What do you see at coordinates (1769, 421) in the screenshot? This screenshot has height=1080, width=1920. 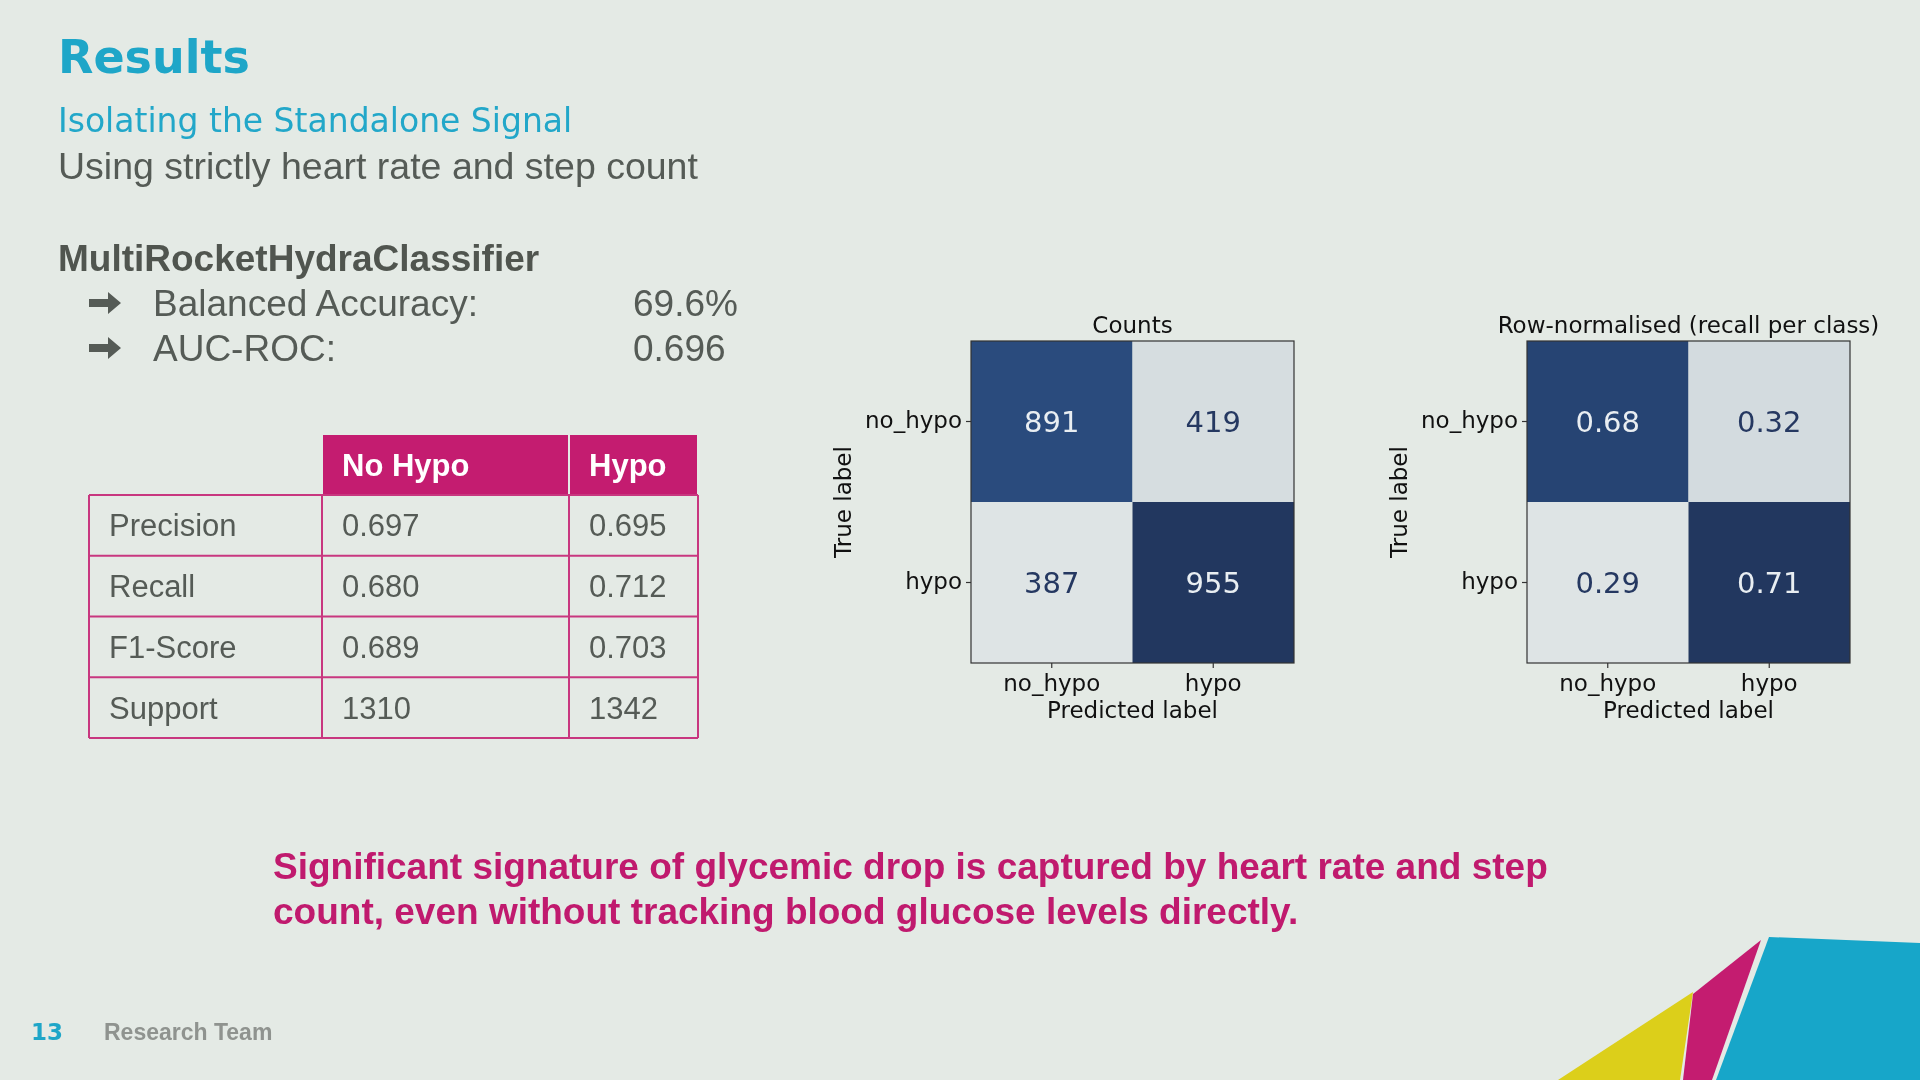 I see `data-label: 0.32` at bounding box center [1769, 421].